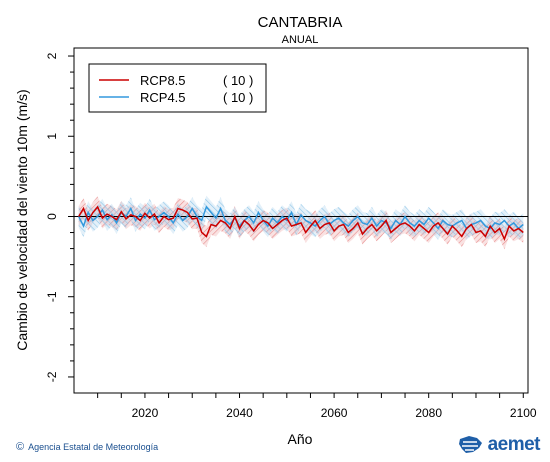 This screenshot has height=462, width=550. What do you see at coordinates (20, 447) in the screenshot?
I see `copyright-symbol: ©` at bounding box center [20, 447].